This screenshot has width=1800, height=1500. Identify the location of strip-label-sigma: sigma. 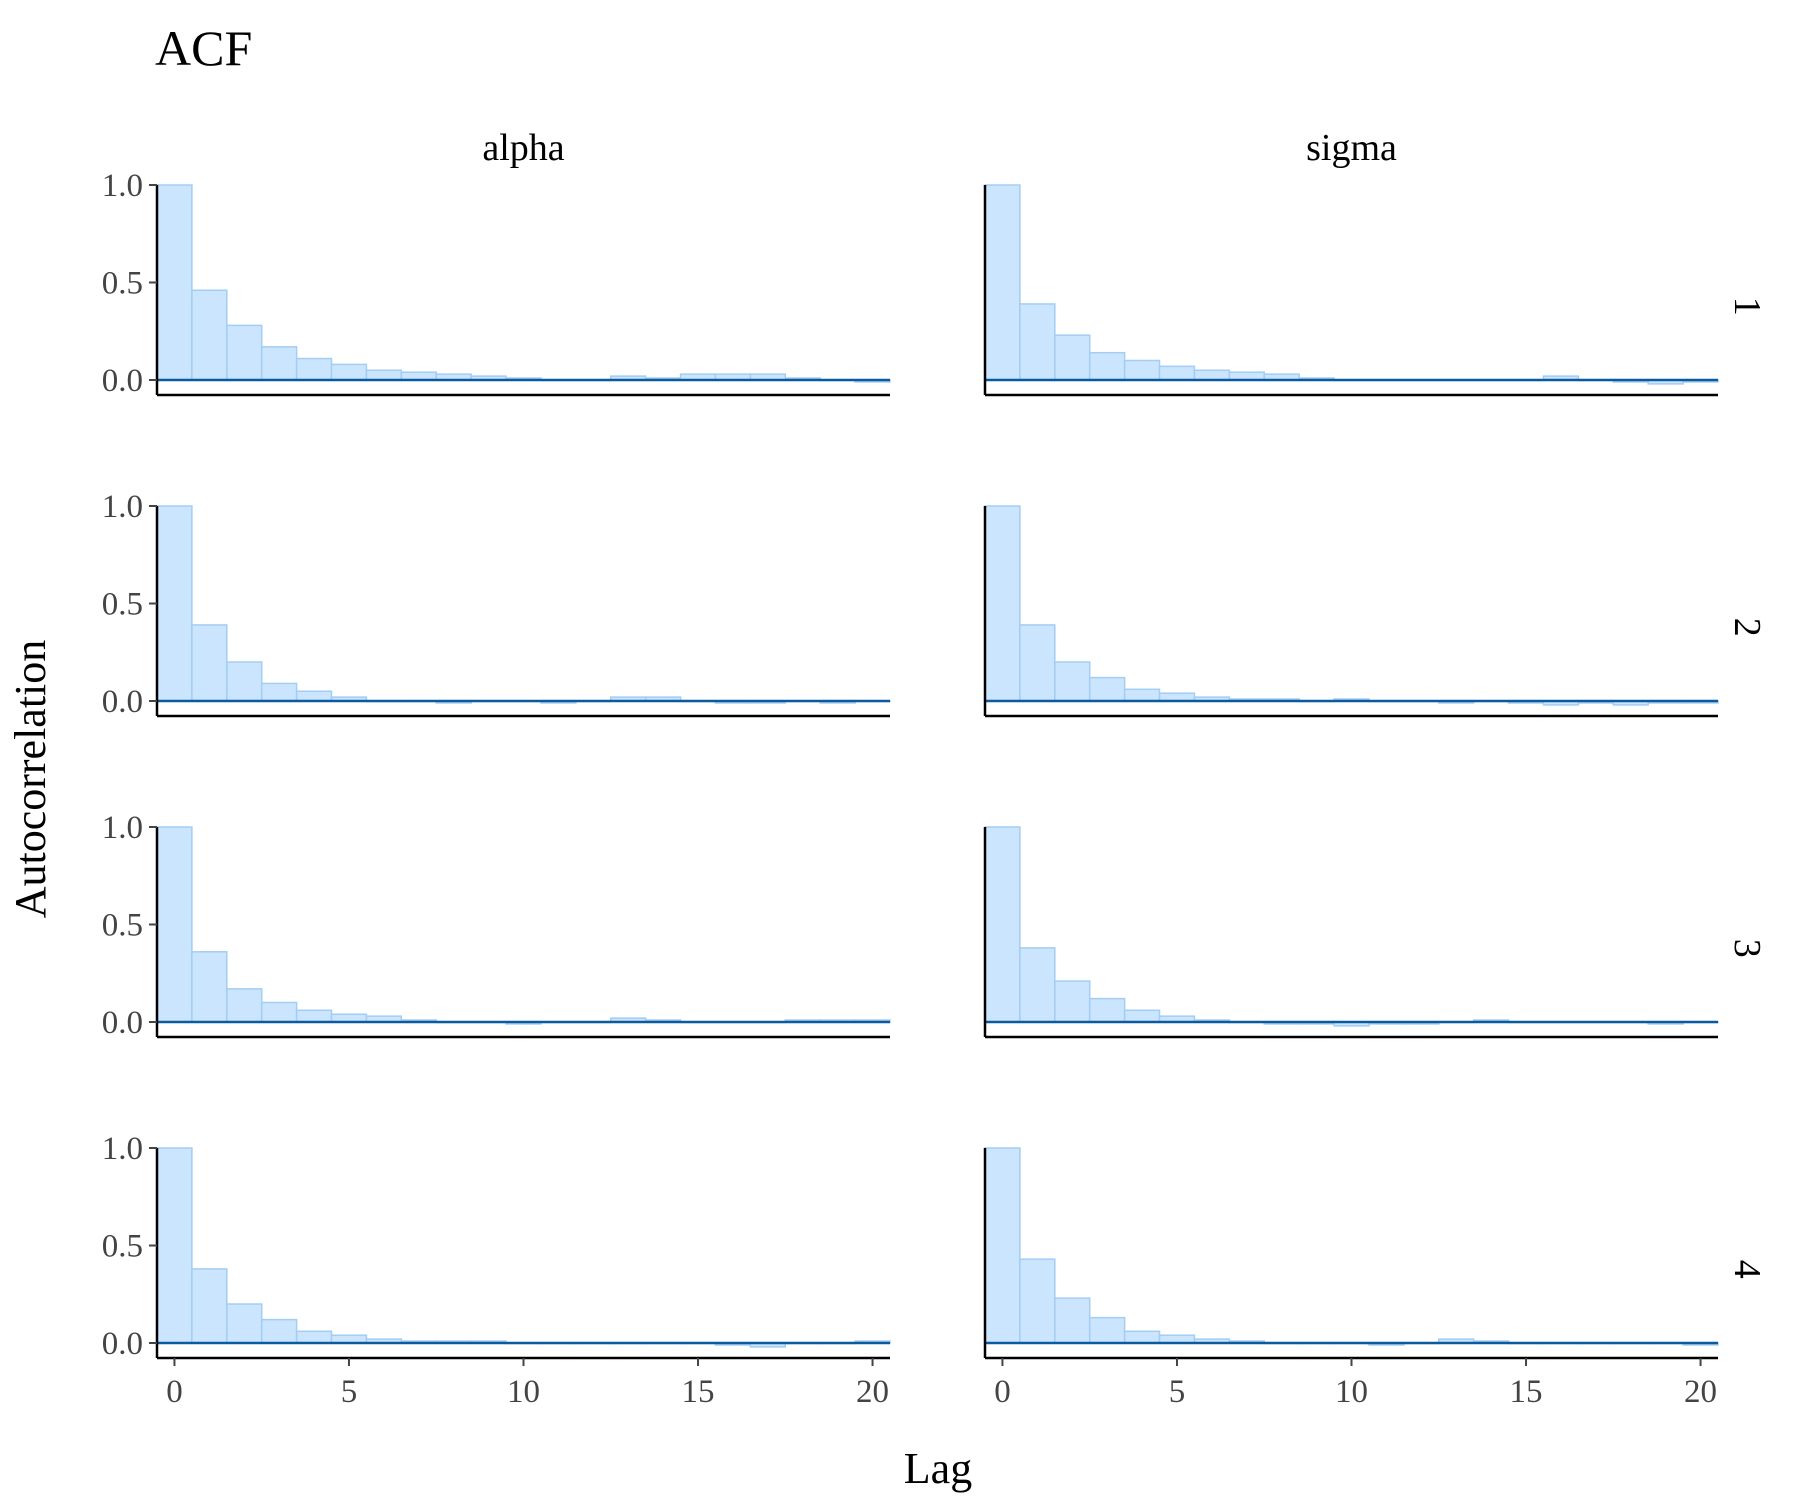
(1351, 148).